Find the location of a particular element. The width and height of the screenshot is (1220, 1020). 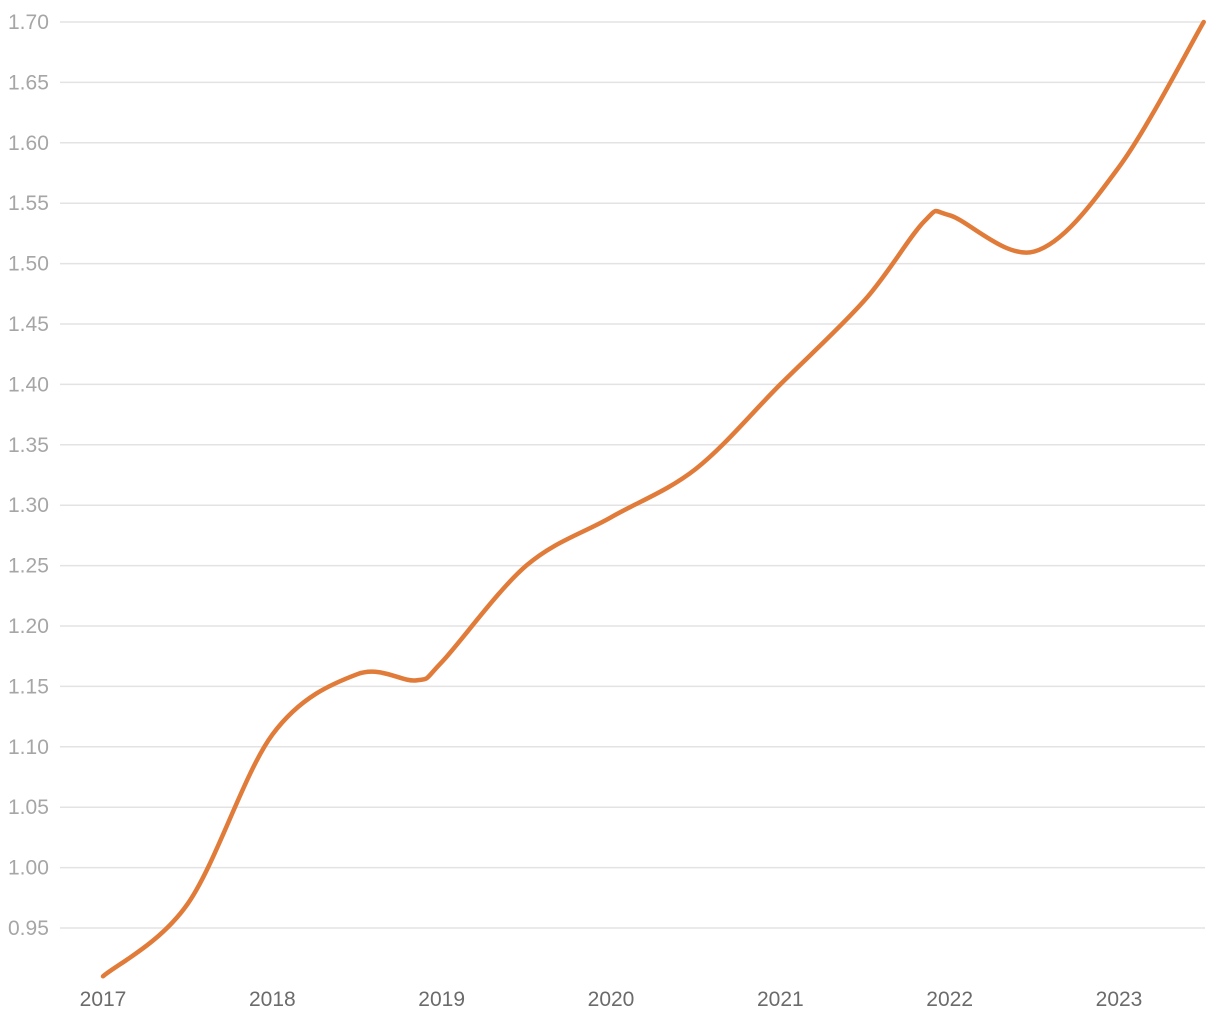

y-tick-label: 1.05 is located at coordinates (28, 807).